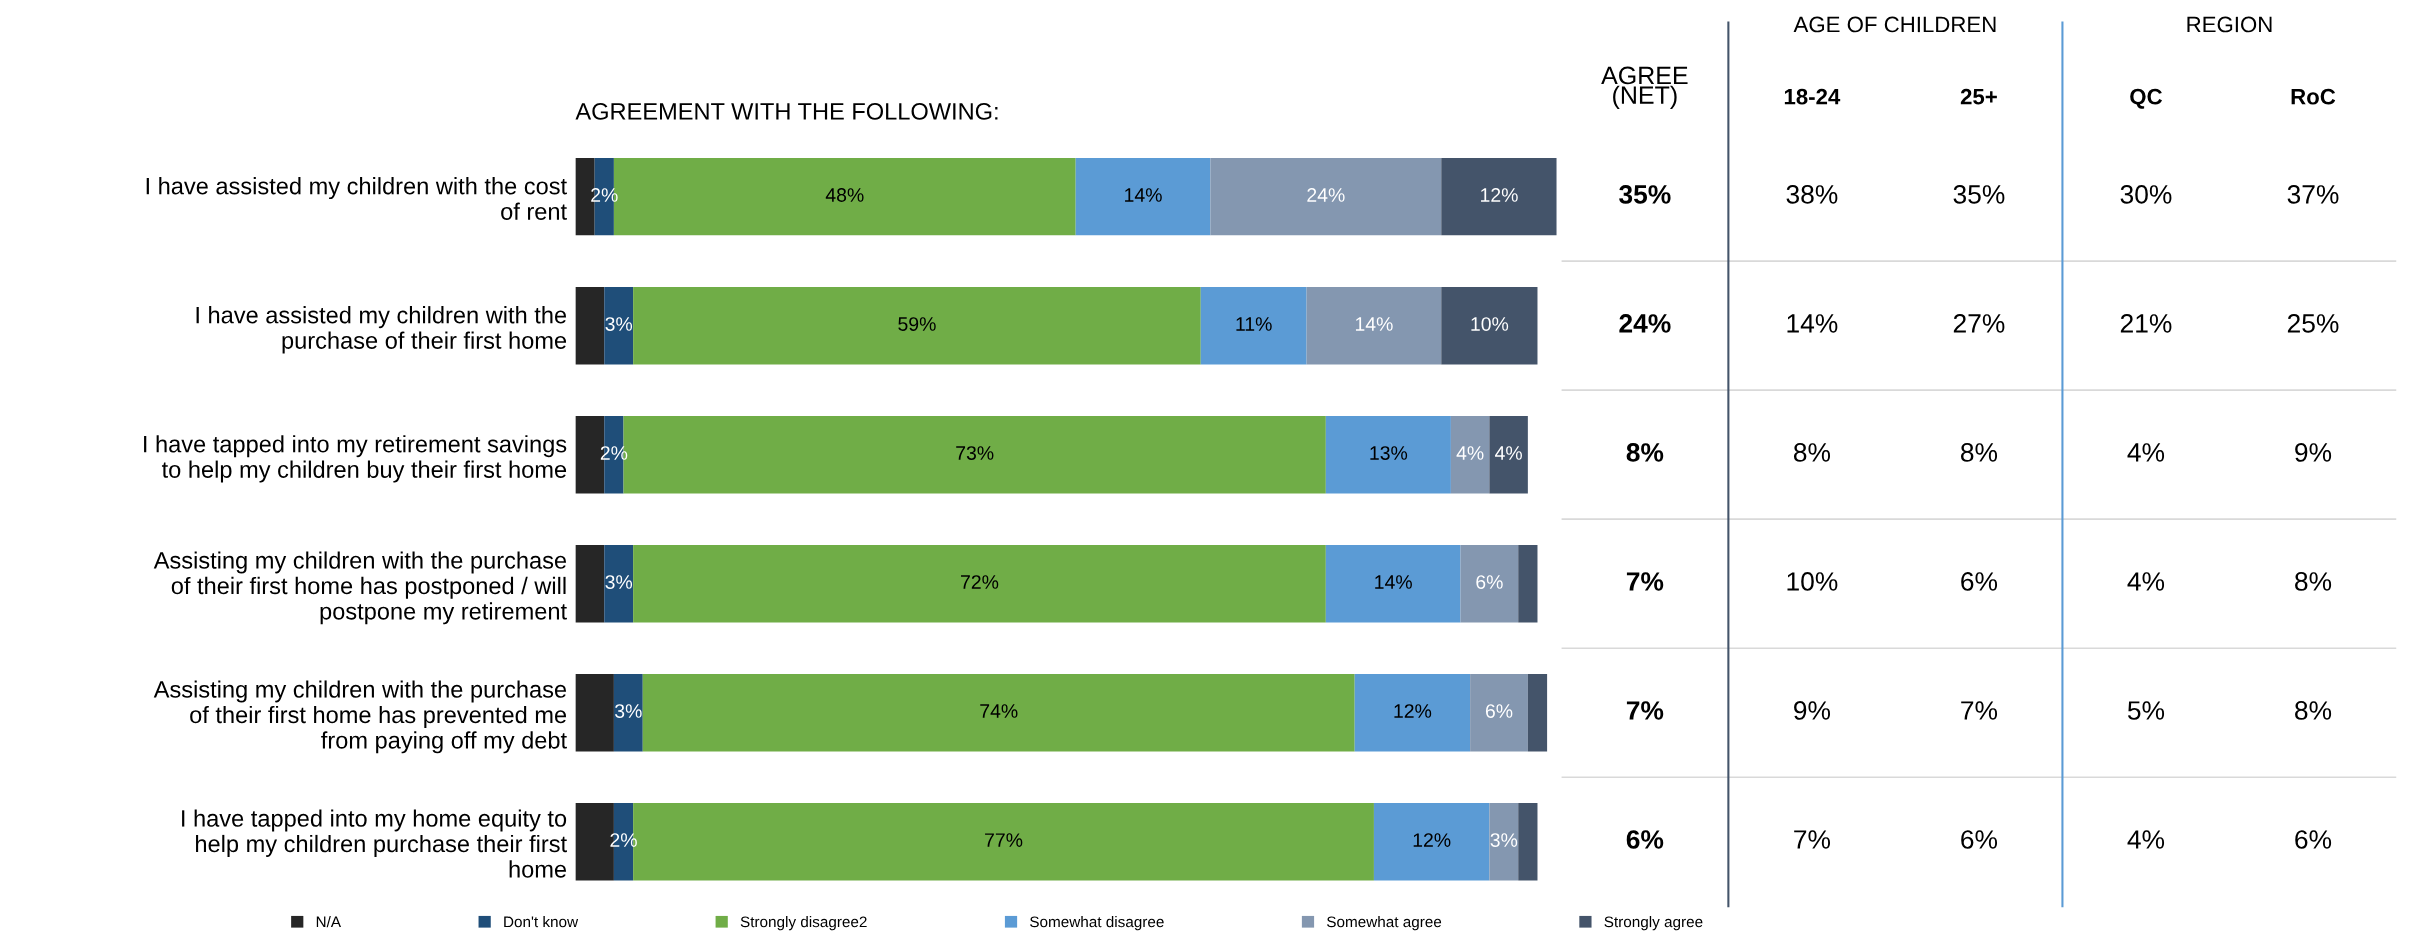 The height and width of the screenshot is (944, 2432). Describe the element at coordinates (1979, 323) in the screenshot. I see `text: 27%` at that location.